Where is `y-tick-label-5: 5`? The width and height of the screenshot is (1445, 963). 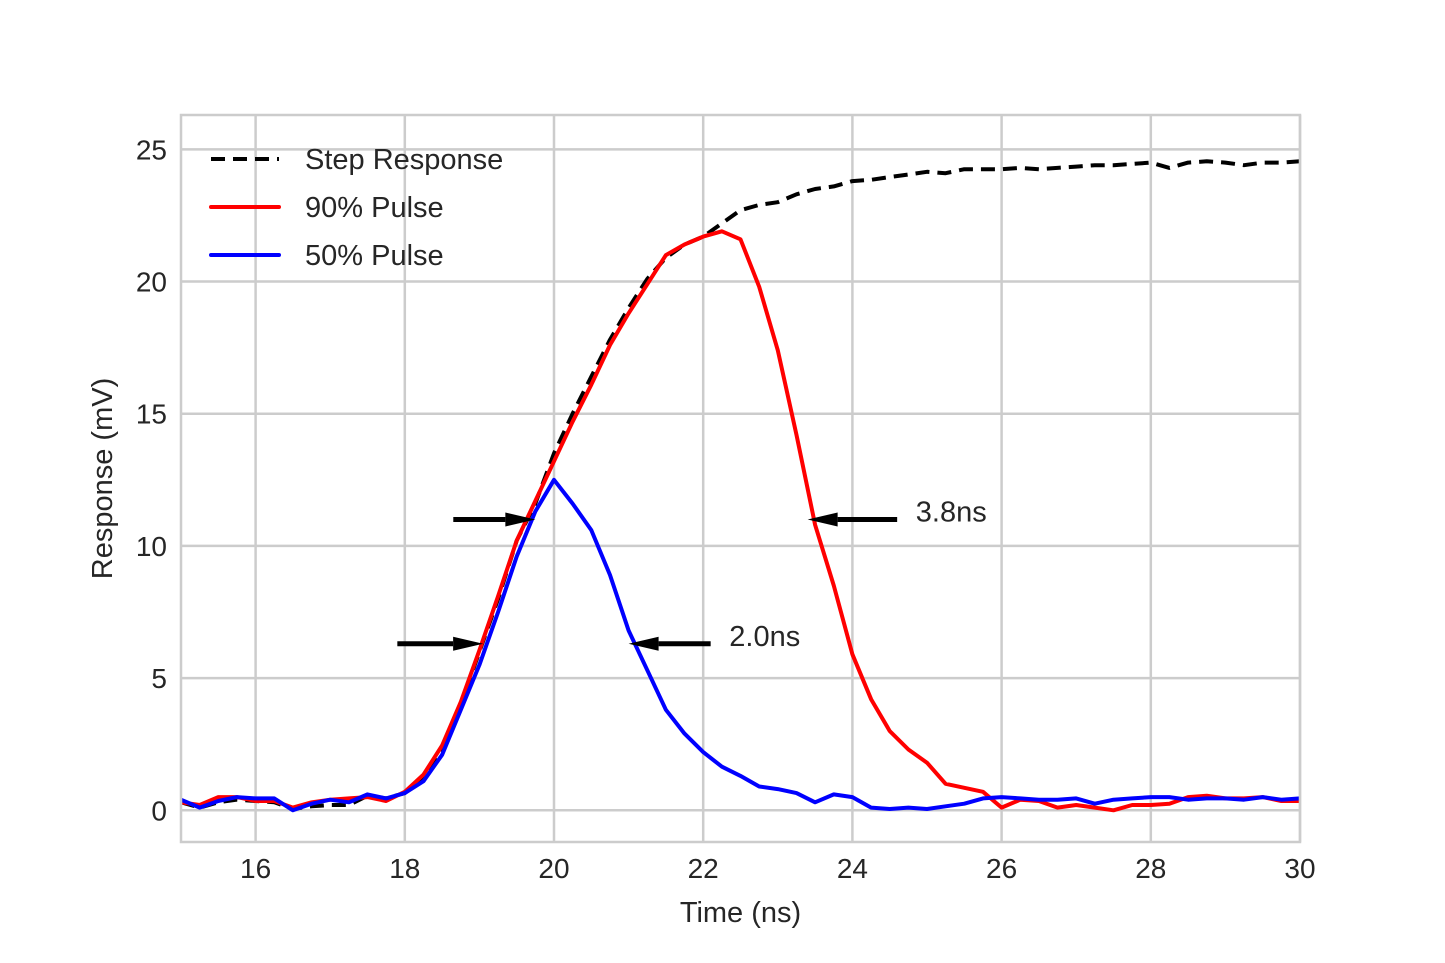 y-tick-label-5: 5 is located at coordinates (159, 678).